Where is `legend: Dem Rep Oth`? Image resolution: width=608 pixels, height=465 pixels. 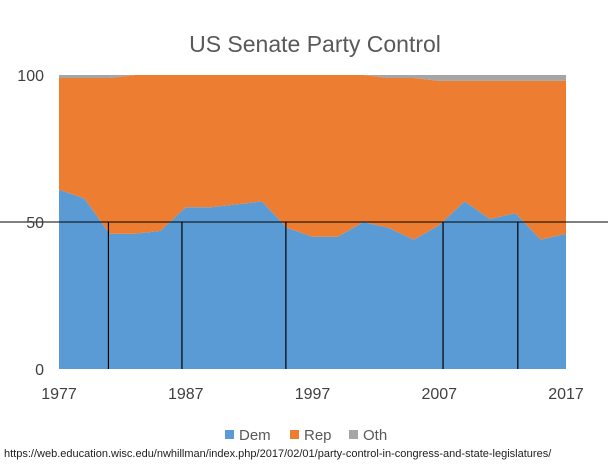 legend: Dem Rep Oth is located at coordinates (306, 435).